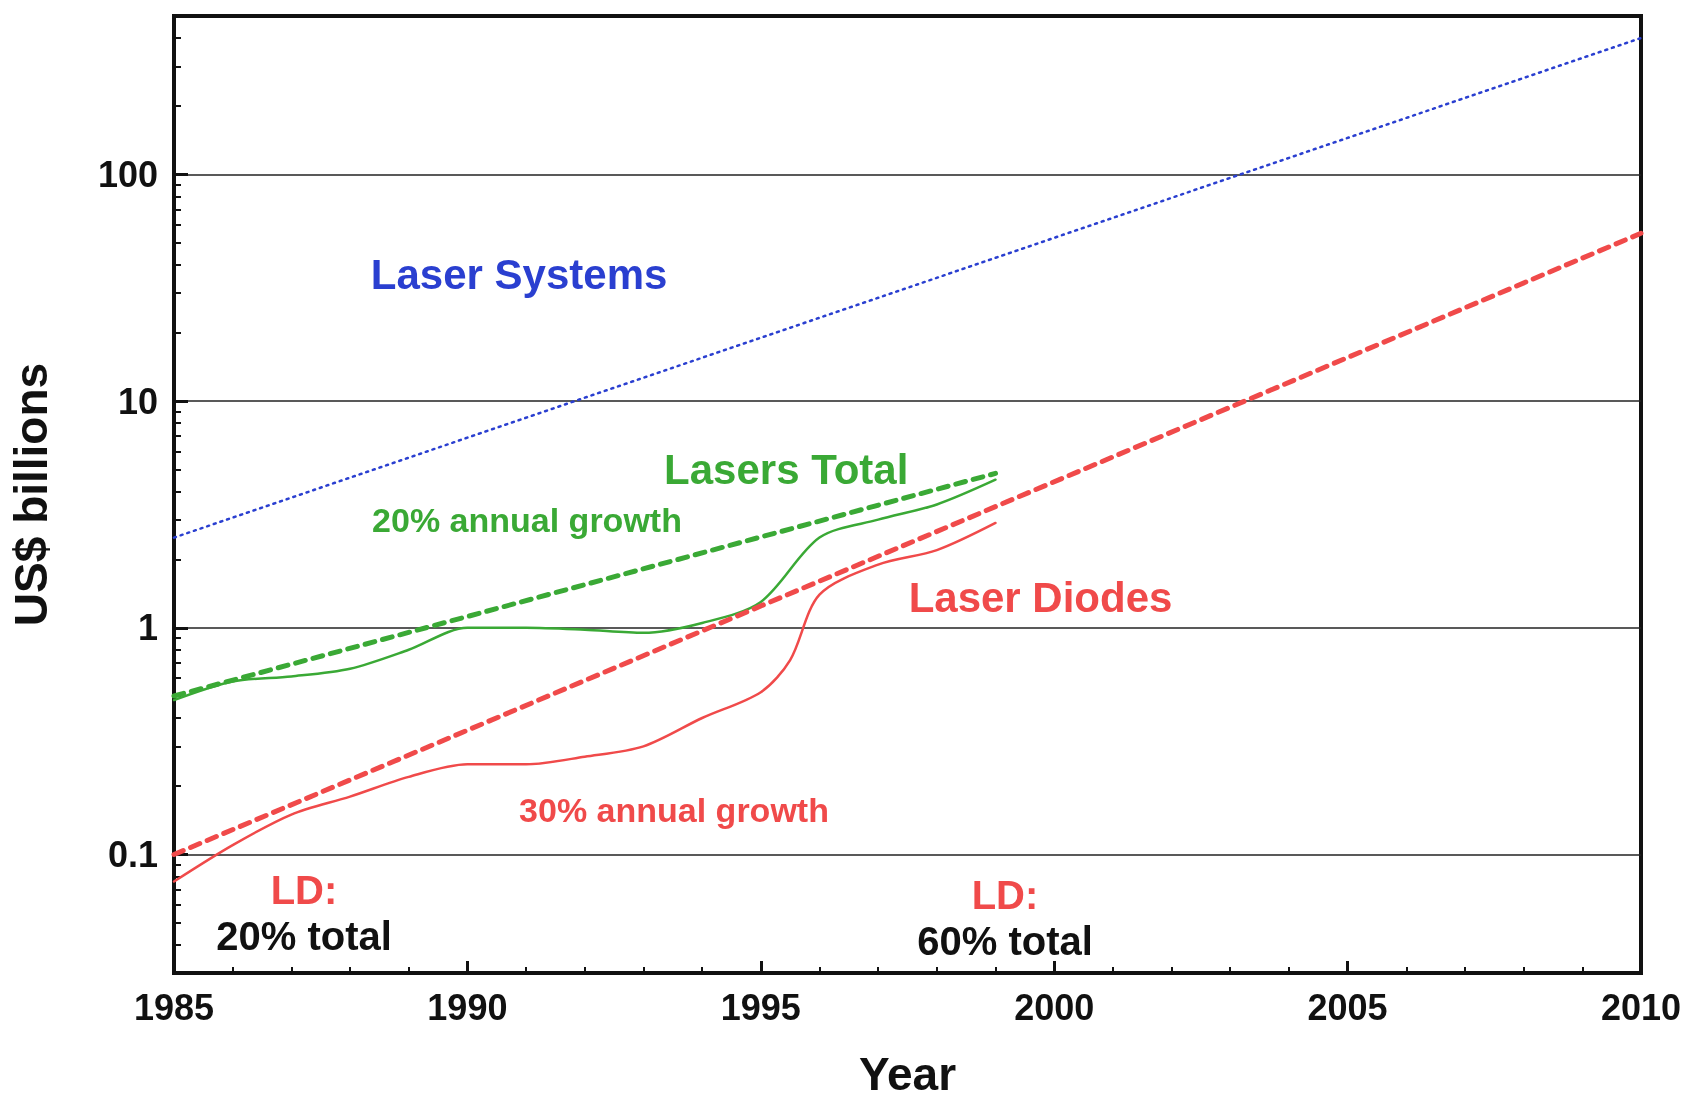 The height and width of the screenshot is (1111, 1704). Describe the element at coordinates (1054, 1007) in the screenshot. I see `x-tick-label: 2000` at that location.